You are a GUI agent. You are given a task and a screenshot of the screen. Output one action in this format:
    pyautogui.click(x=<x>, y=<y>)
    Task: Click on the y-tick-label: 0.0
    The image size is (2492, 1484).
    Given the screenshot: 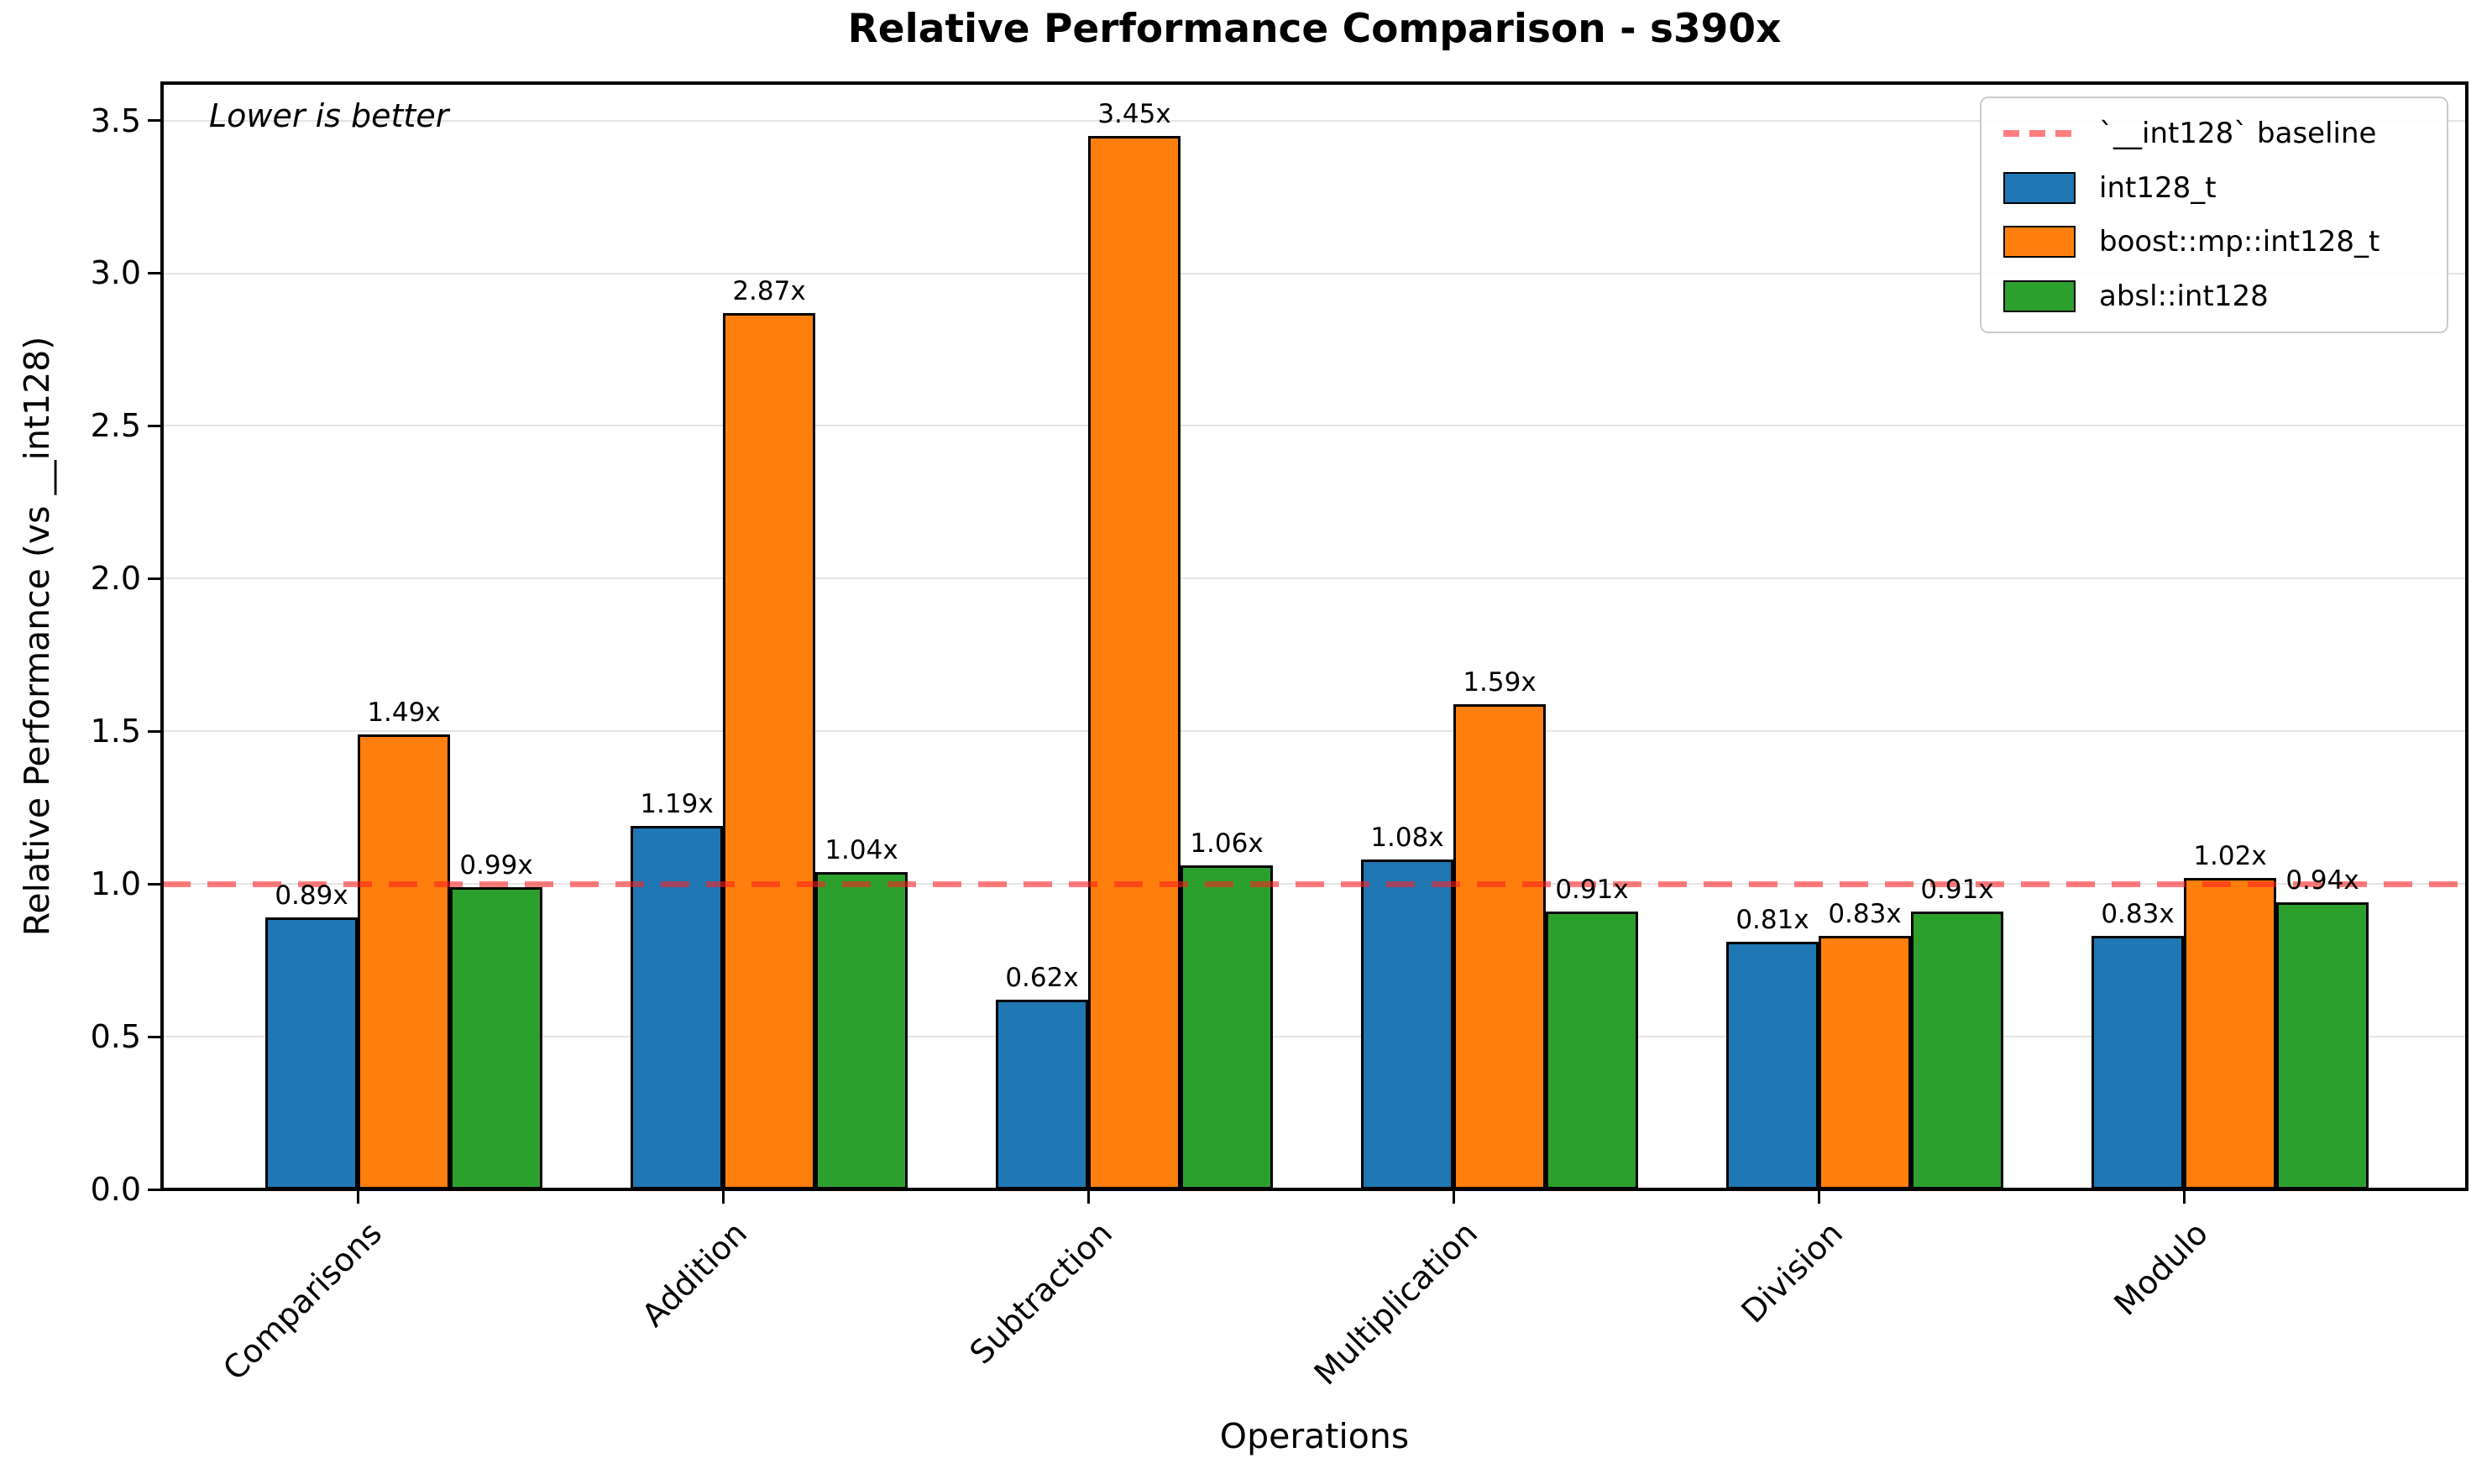 What is the action you would take?
    pyautogui.click(x=115, y=1189)
    